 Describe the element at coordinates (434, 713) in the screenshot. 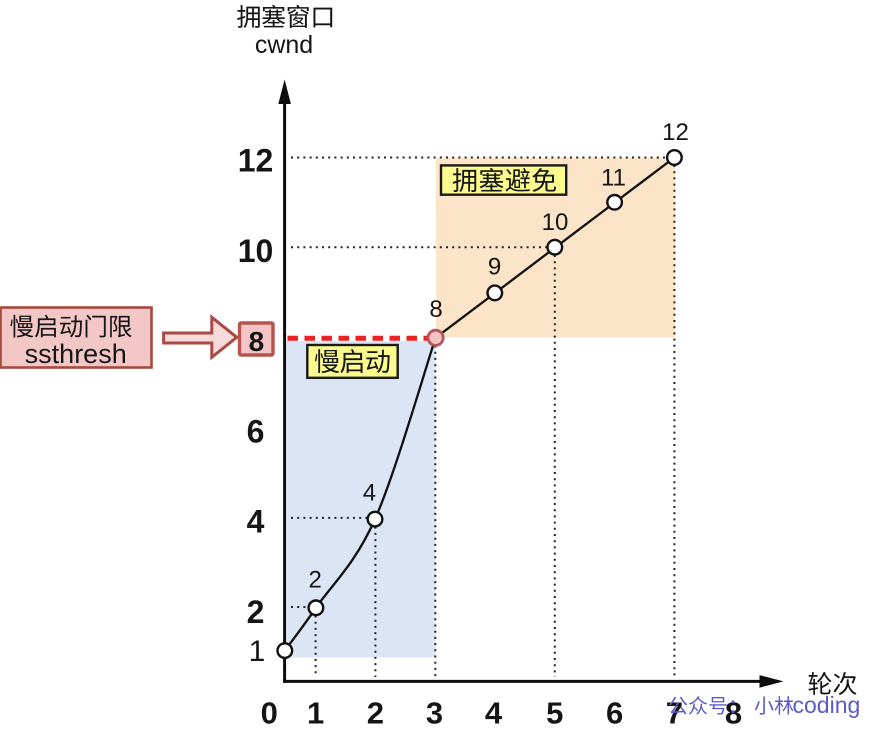

I see `svg-text: 3` at that location.